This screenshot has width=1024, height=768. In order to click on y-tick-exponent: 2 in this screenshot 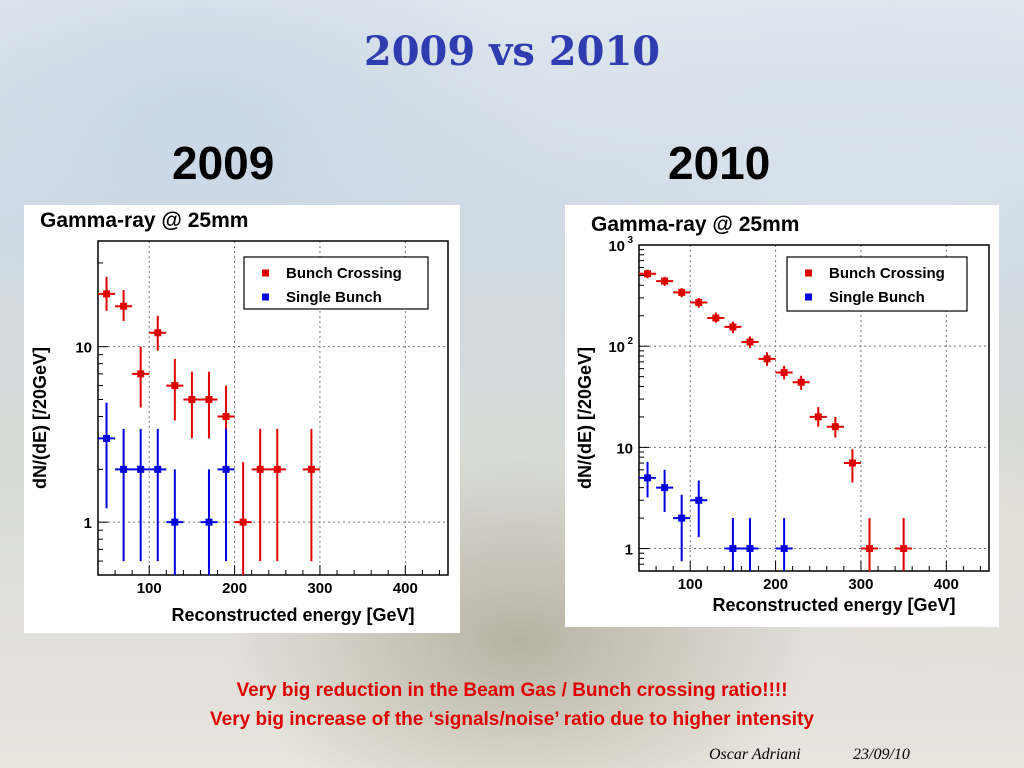, I will do `click(630, 341)`.